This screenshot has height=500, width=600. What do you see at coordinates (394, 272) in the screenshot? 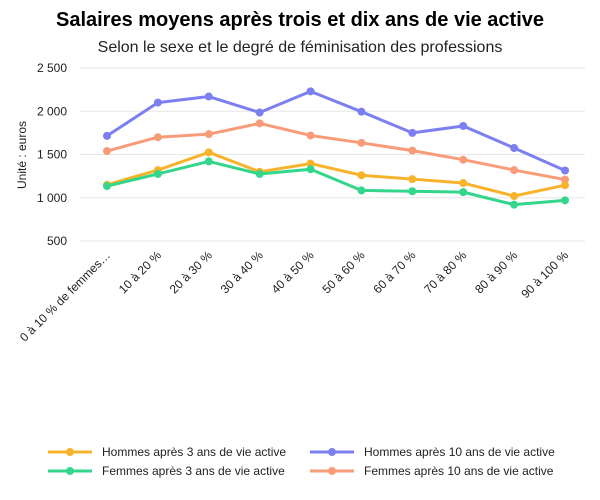
I see `x-tick-label: 60 à 70 %` at bounding box center [394, 272].